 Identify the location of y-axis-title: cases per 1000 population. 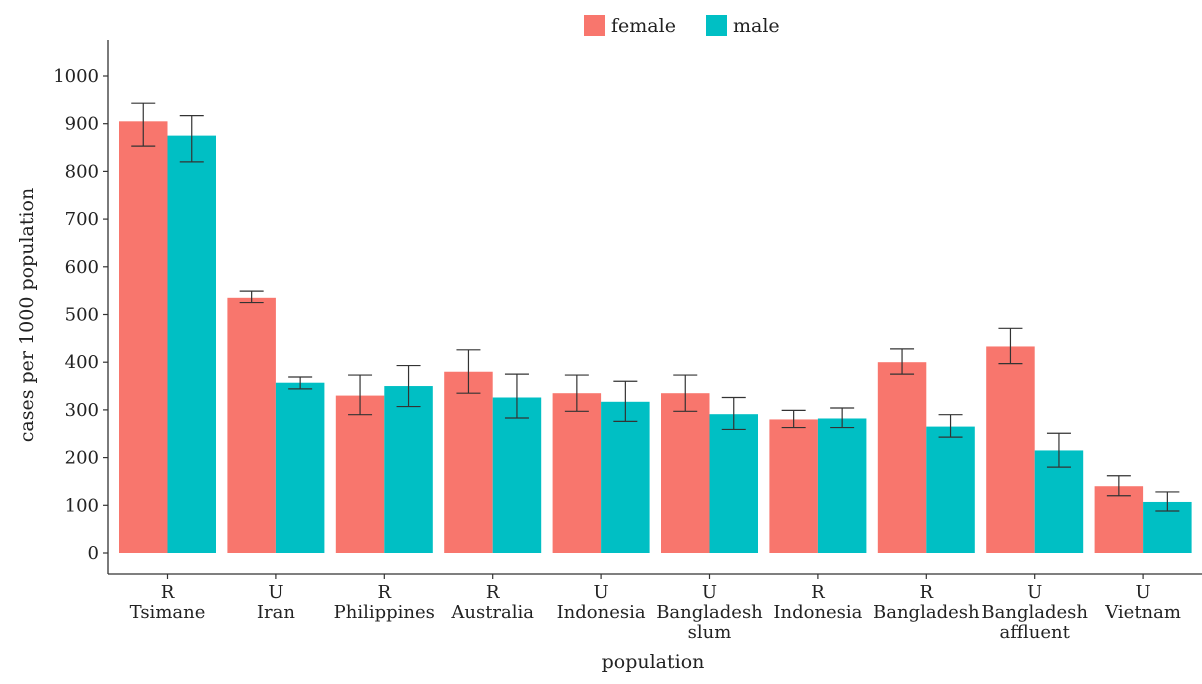
(27, 315).